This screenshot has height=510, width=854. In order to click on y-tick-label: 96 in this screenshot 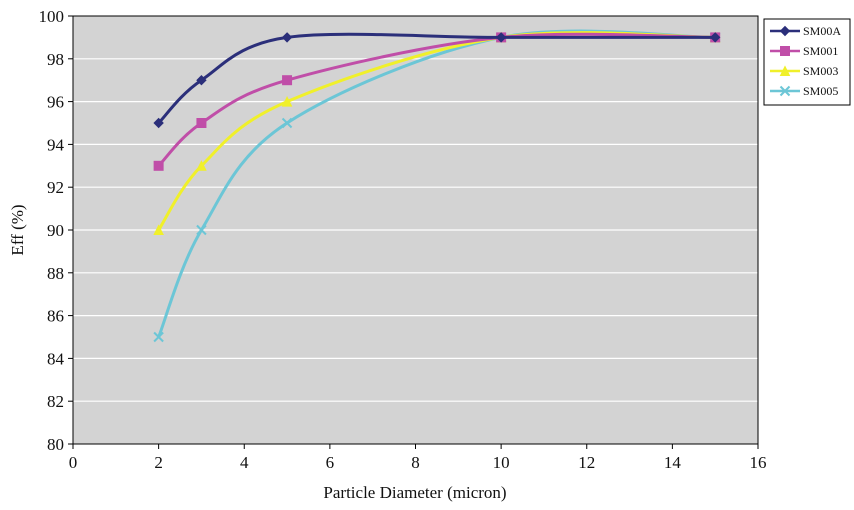, I will do `click(55, 102)`.